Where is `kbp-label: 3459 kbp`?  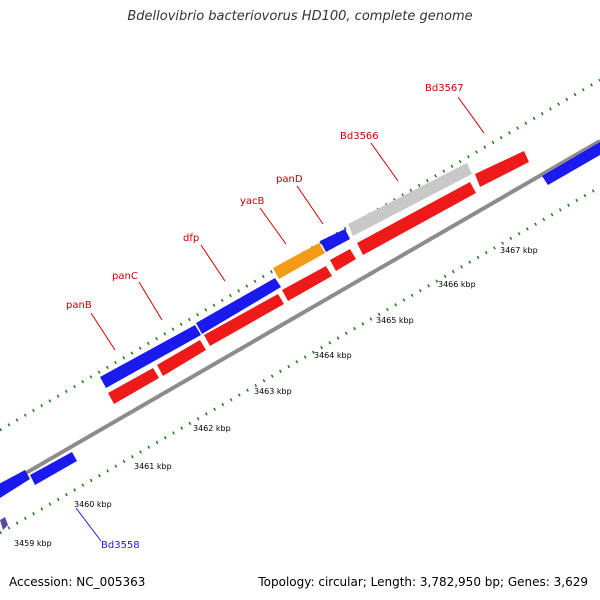
kbp-label: 3459 kbp is located at coordinates (33, 543).